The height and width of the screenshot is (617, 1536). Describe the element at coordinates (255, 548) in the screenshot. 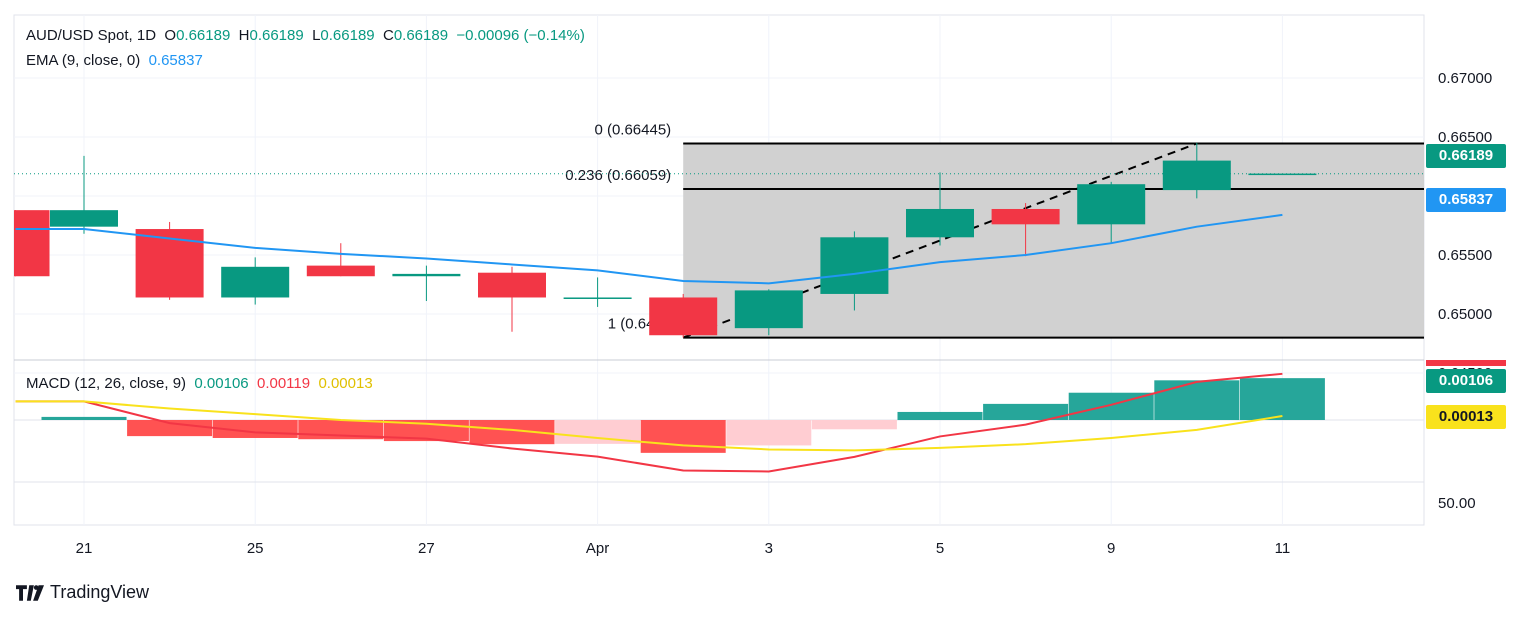

I see `time-tick-label: 25` at that location.